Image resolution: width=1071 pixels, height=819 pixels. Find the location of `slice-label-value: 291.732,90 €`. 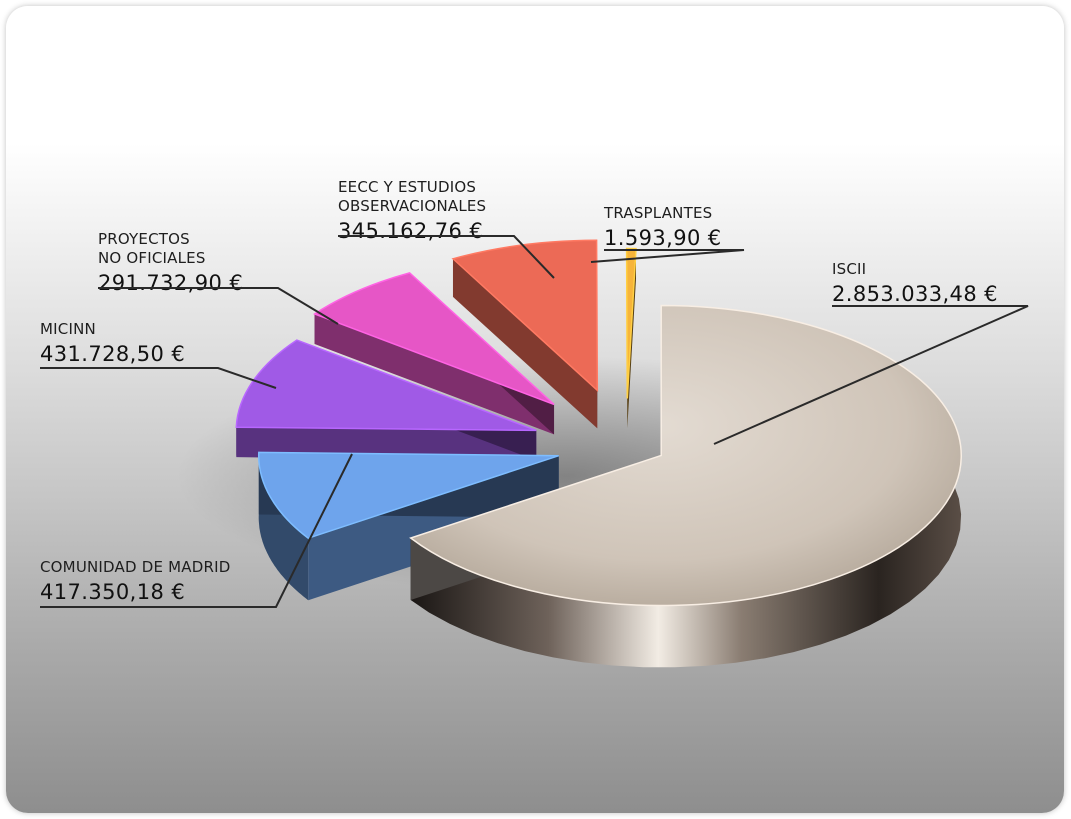

slice-label-value: 291.732,90 € is located at coordinates (170, 283).